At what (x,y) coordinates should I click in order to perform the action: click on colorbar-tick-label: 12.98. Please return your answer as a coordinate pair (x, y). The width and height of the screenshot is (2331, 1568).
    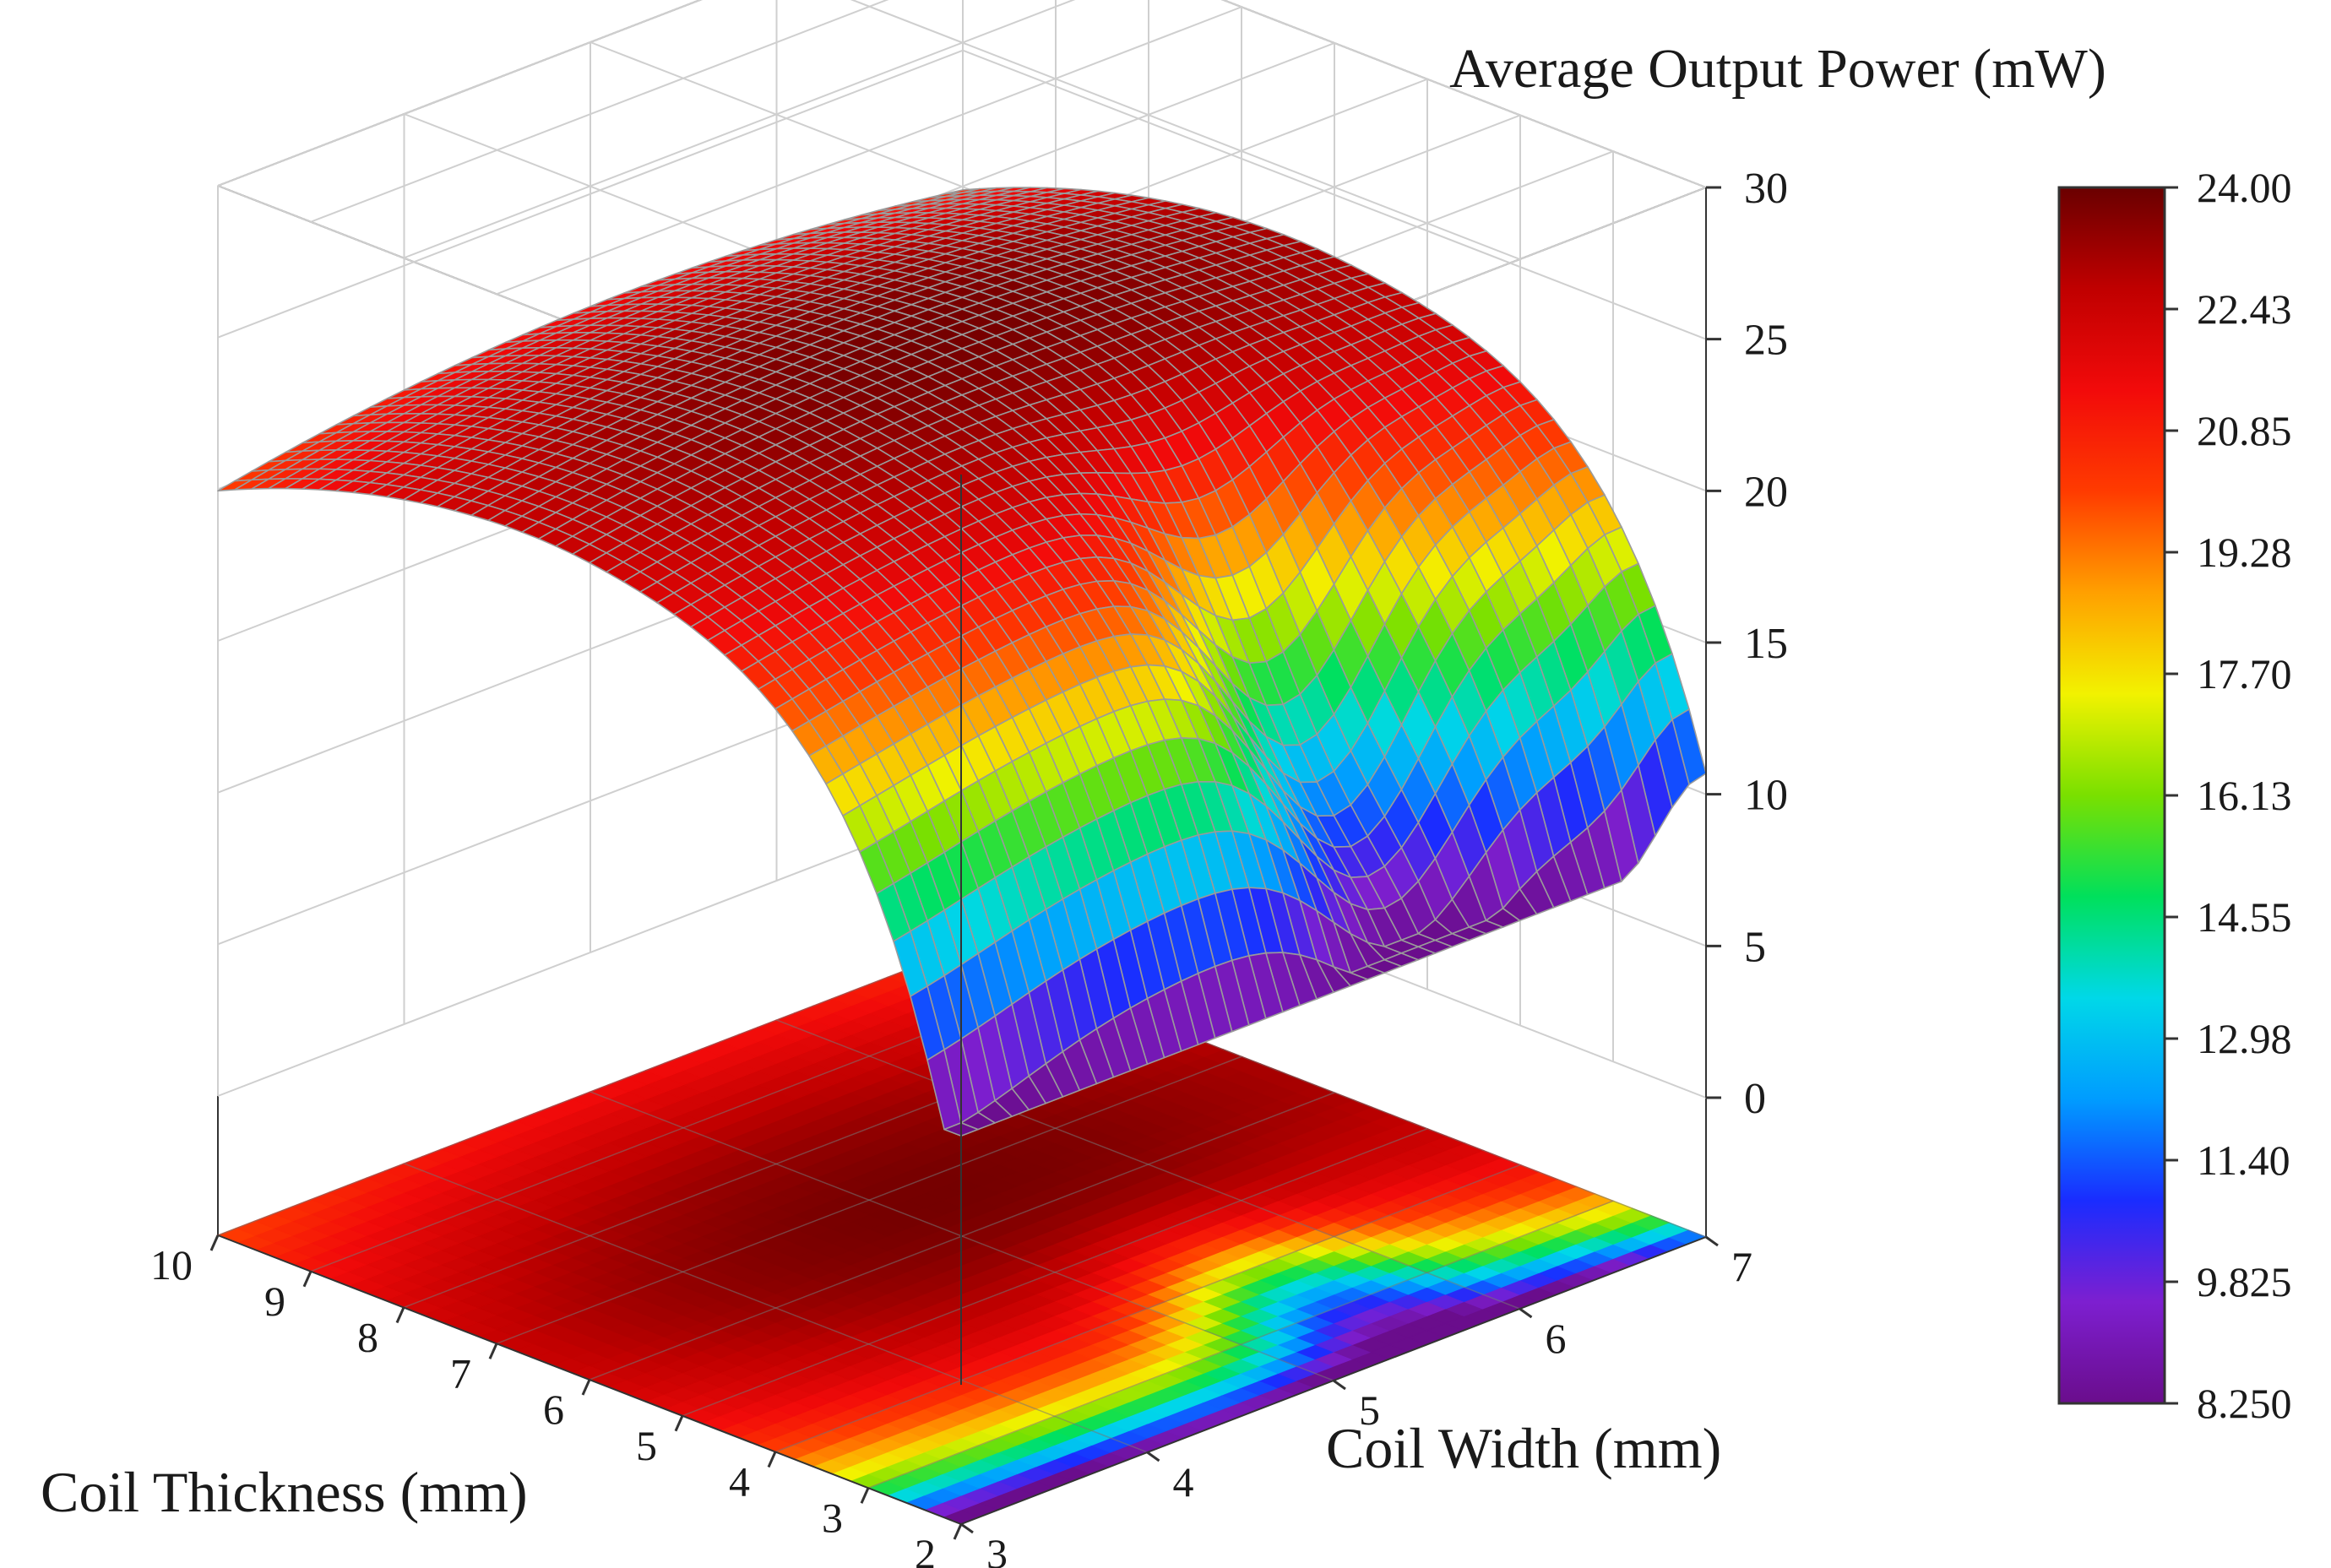
    Looking at the image, I should click on (2244, 1038).